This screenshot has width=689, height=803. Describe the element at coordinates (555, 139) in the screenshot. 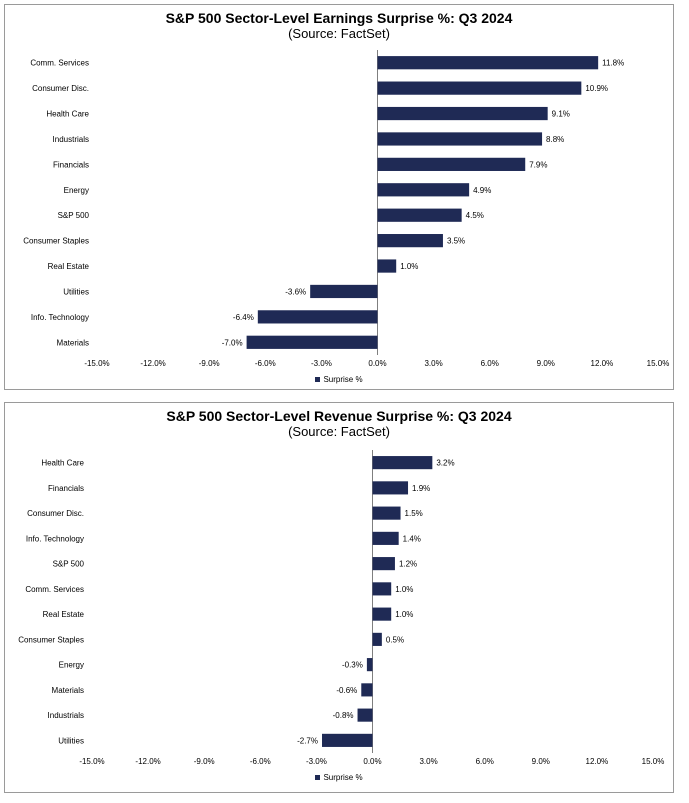

I see `data-label: 8.8%` at that location.